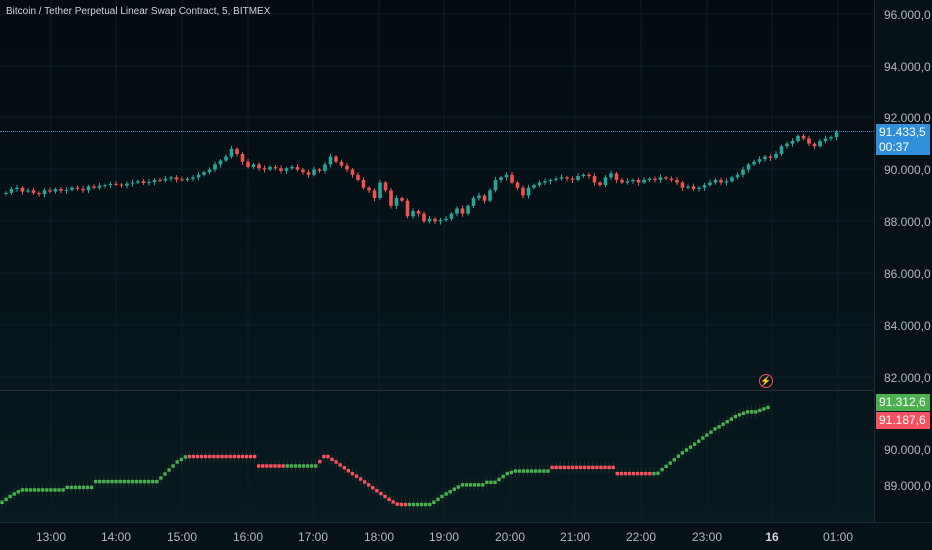 The width and height of the screenshot is (932, 550). Describe the element at coordinates (575, 537) in the screenshot. I see `time-axis-label: 21:00` at that location.